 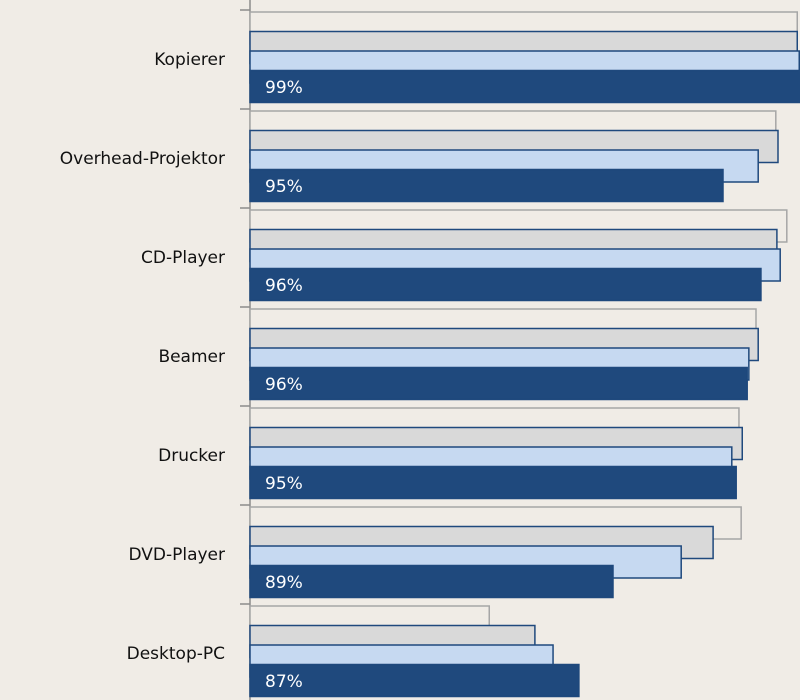 I want to click on category-label: DVD-Player, so click(x=176, y=555).